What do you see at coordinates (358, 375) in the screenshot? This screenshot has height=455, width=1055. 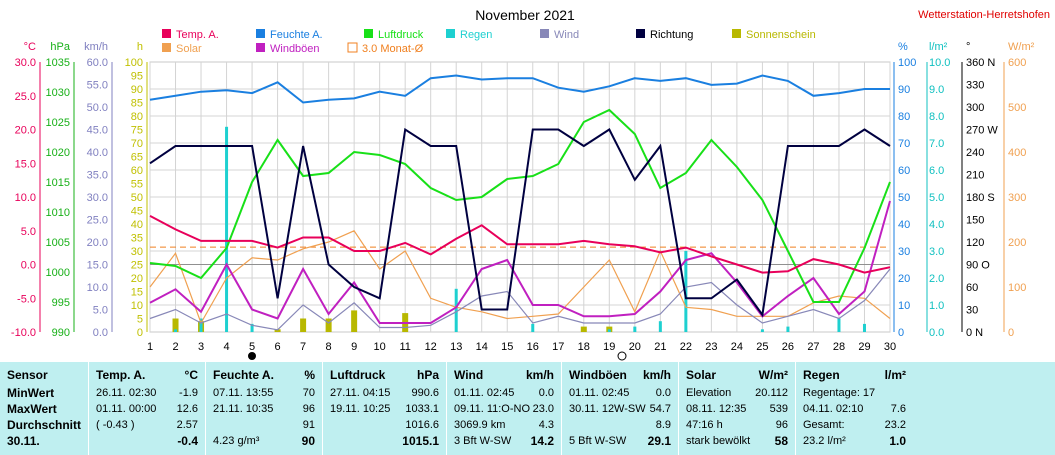 I see `stats-header: Luftdruck` at bounding box center [358, 375].